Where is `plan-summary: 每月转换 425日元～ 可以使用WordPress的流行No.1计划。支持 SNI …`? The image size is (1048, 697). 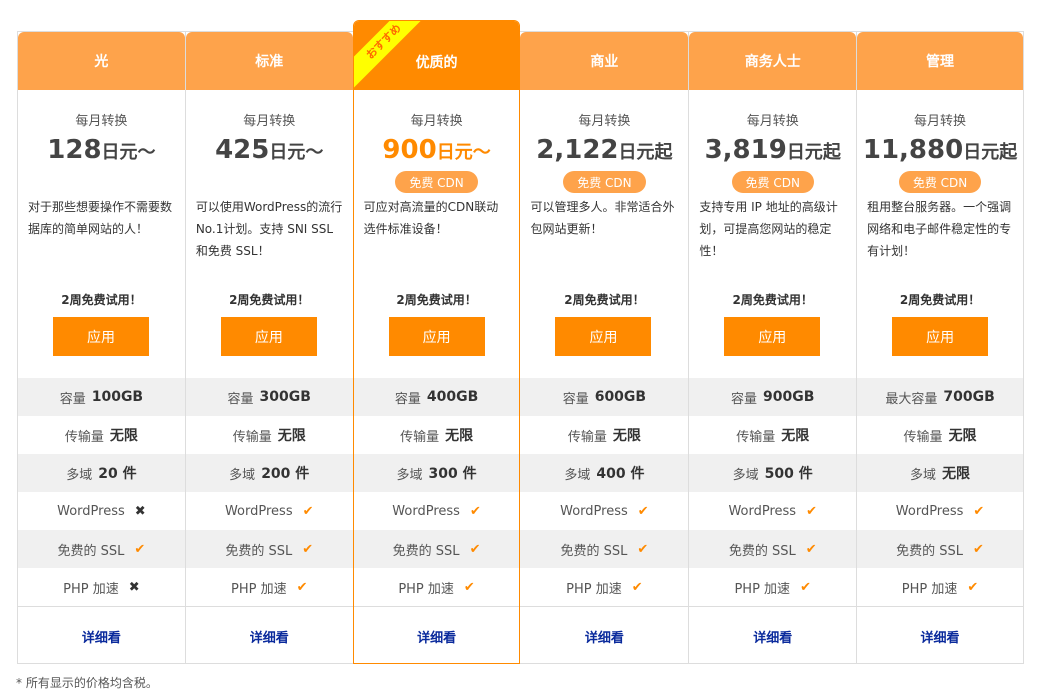
plan-summary: 每月转换 425日元～ 可以使用WordPress的流行No.1计划。支持 SNI … is located at coordinates (269, 234).